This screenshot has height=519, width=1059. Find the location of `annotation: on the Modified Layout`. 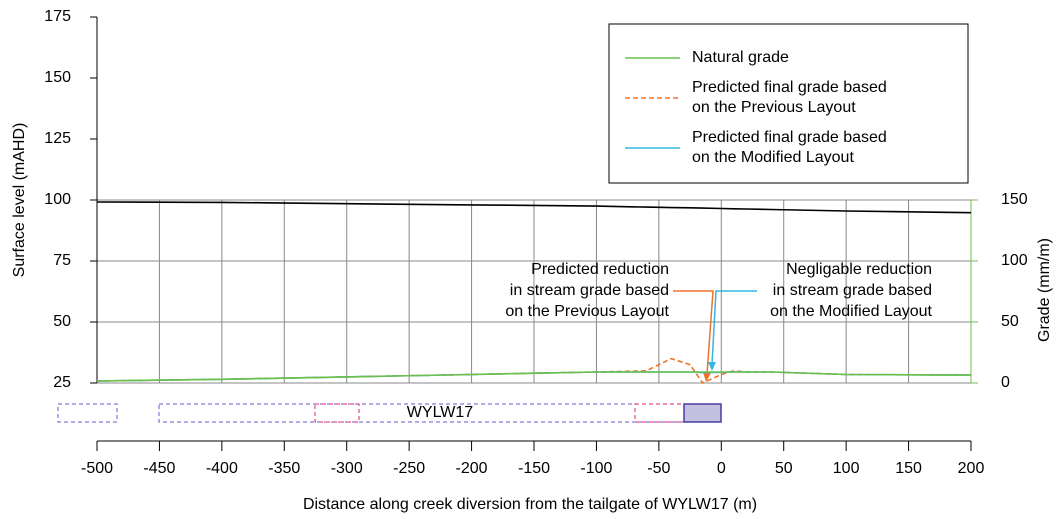

annotation: on the Modified Layout is located at coordinates (851, 311).